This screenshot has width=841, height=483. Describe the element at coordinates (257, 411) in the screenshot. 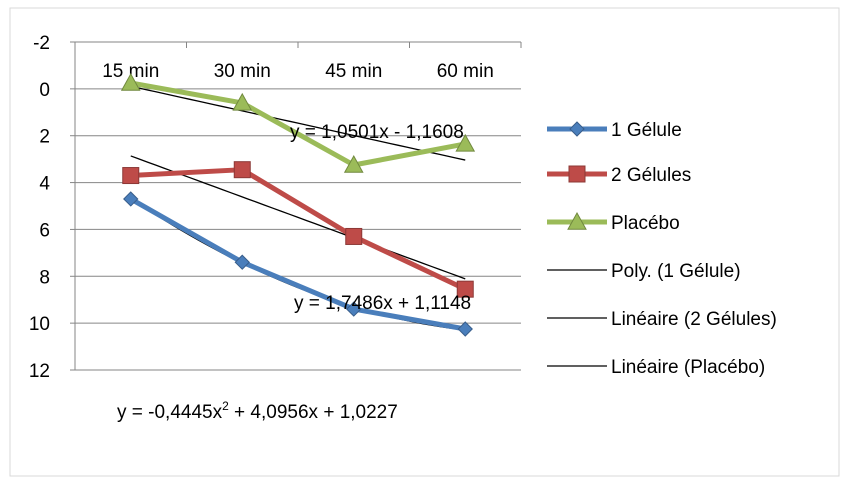

I see `trendline-equation: y = -0,4445x2 + 4,0956x + 1,0227` at that location.